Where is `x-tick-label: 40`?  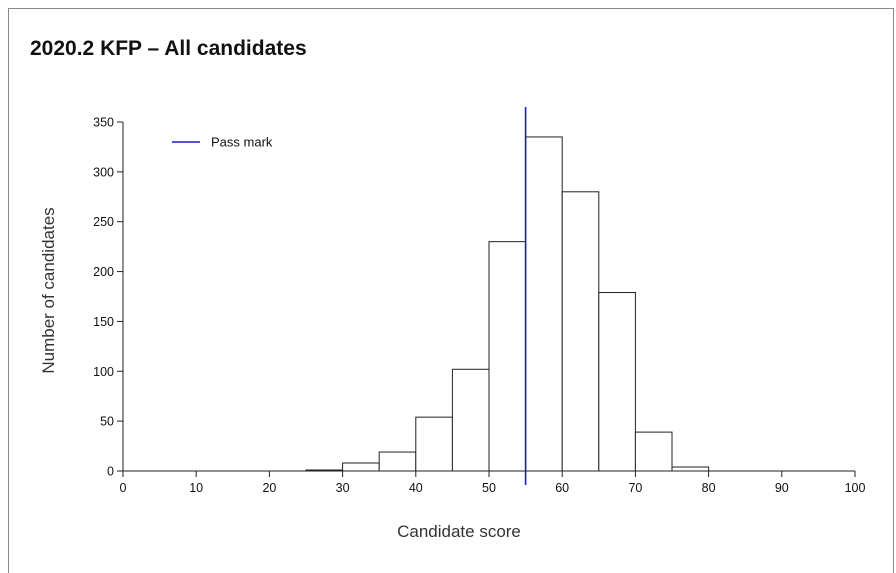 x-tick-label: 40 is located at coordinates (416, 488).